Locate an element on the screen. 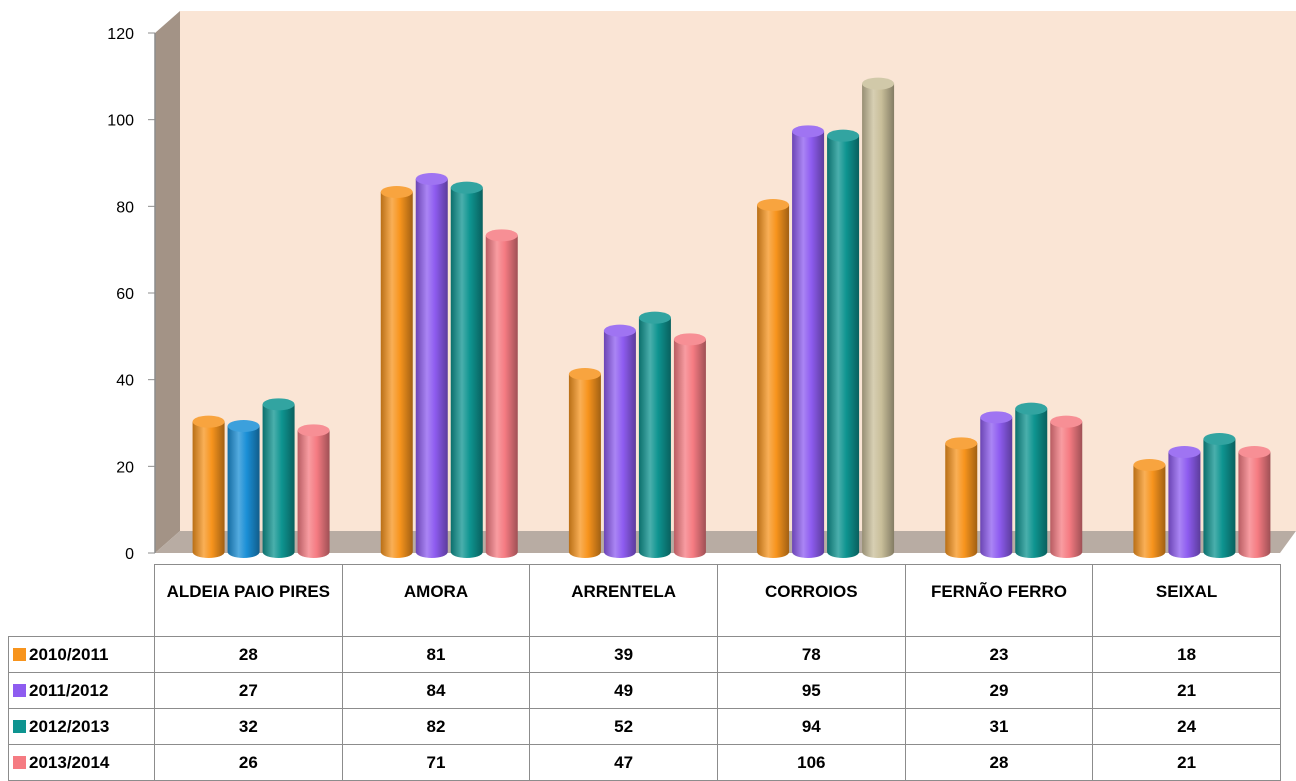  table-row: 2013/2014 26 71 47 106 28 21 is located at coordinates (644, 762).